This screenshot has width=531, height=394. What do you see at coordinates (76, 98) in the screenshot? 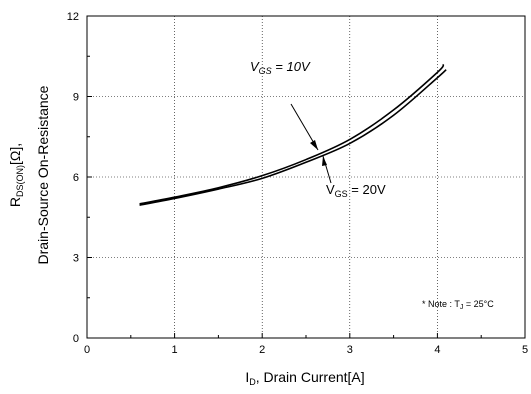
I see `y-tick-label-3: 9` at bounding box center [76, 98].